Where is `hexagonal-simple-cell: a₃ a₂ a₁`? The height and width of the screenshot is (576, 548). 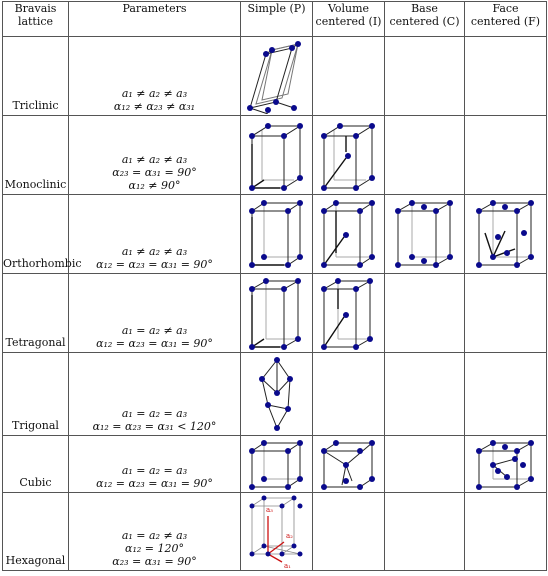
hexagonal-simple-cell: a₃ a₂ a₁ is located at coordinates (275, 532).